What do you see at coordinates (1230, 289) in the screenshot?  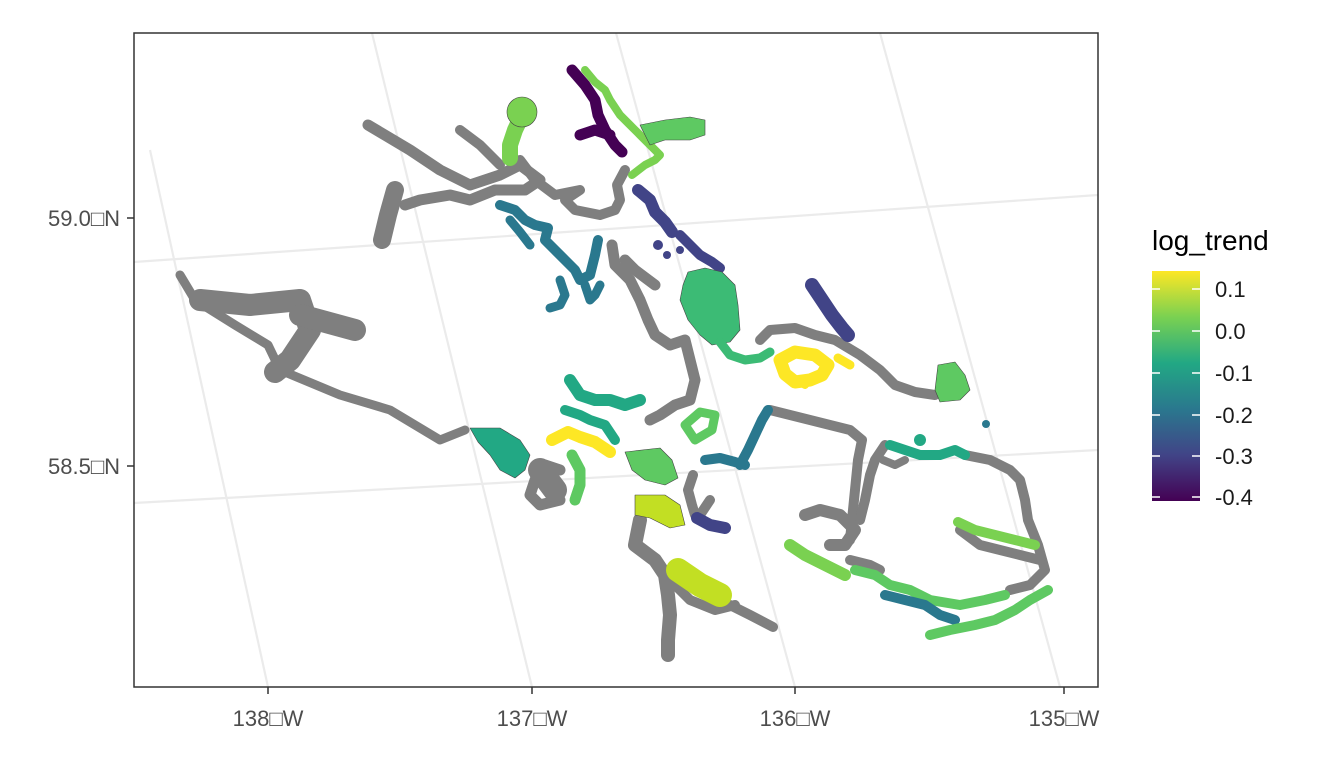 I see `legend-label: 0.1` at bounding box center [1230, 289].